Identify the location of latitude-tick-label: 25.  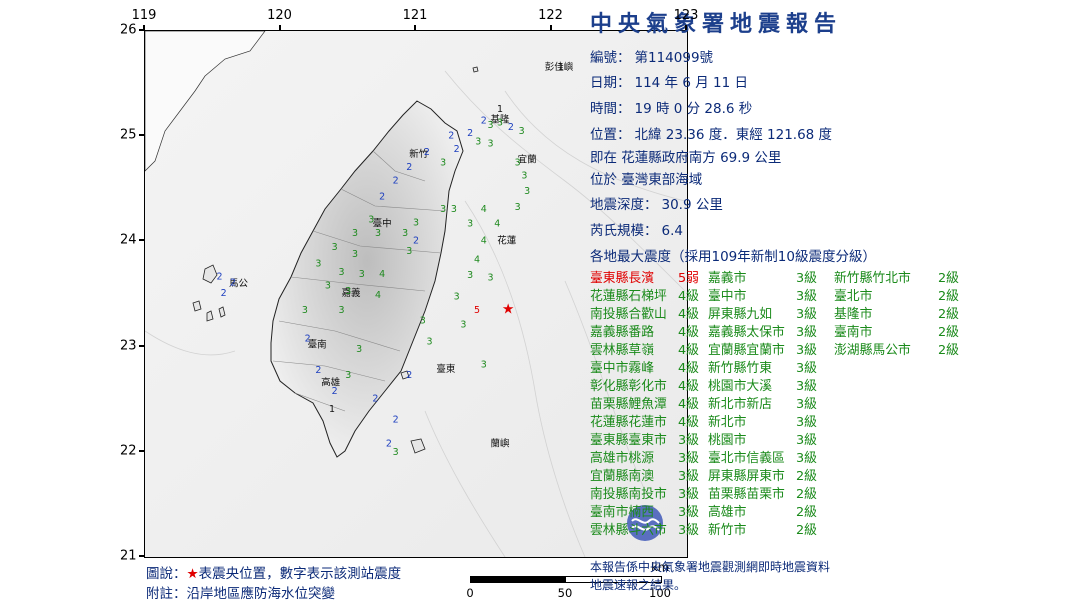
(128, 135).